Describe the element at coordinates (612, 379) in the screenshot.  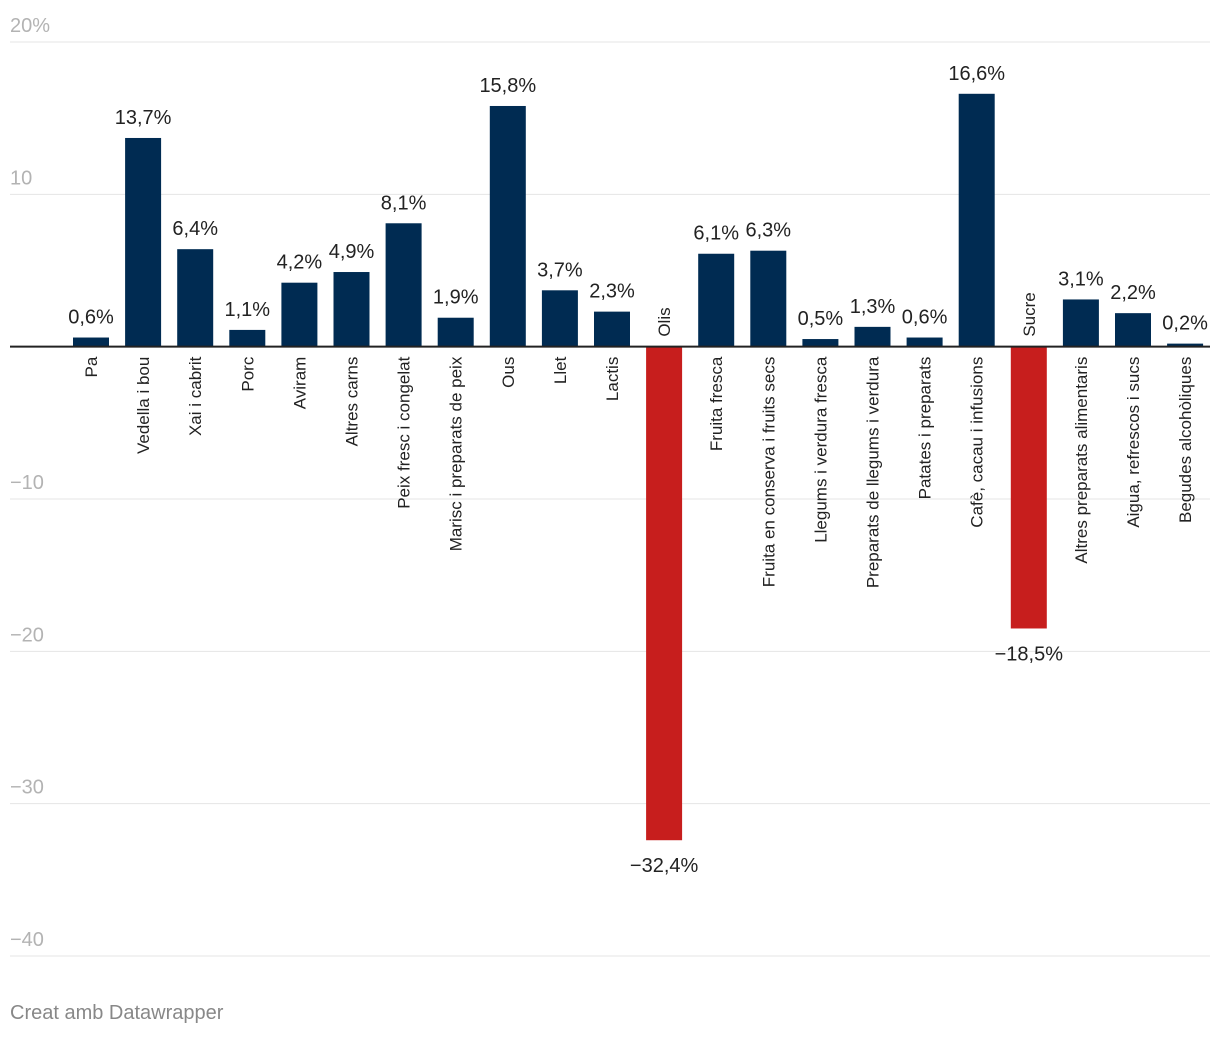
I see `category-label: Lactis` at that location.